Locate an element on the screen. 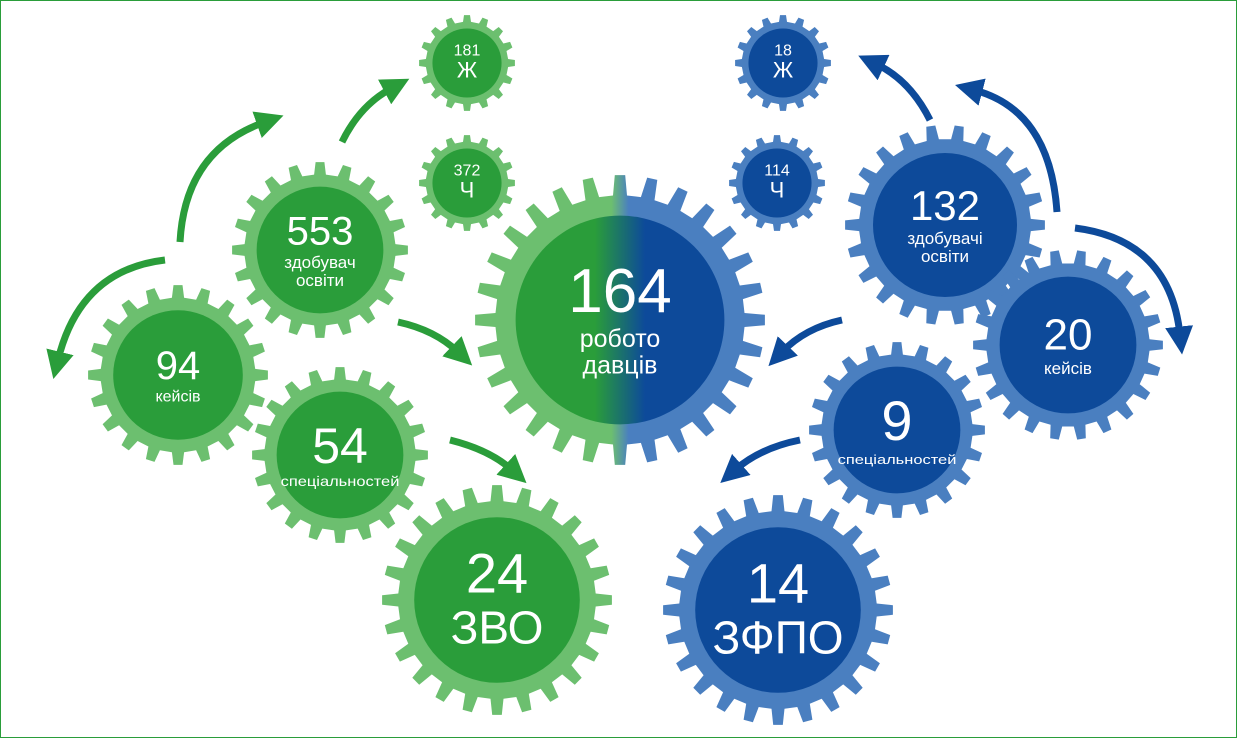 Image resolution: width=1237 pixels, height=738 pixels. node-label: здобувачі is located at coordinates (944, 238).